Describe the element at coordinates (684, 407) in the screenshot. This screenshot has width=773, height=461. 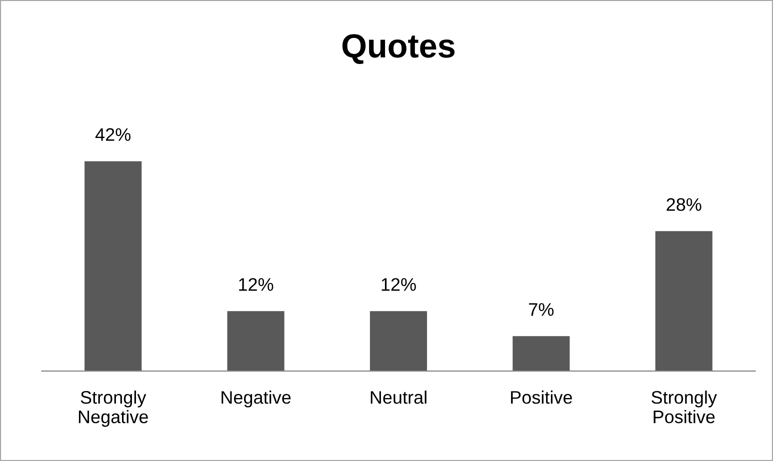
I see `x-tick-label: Strongly Positive` at that location.